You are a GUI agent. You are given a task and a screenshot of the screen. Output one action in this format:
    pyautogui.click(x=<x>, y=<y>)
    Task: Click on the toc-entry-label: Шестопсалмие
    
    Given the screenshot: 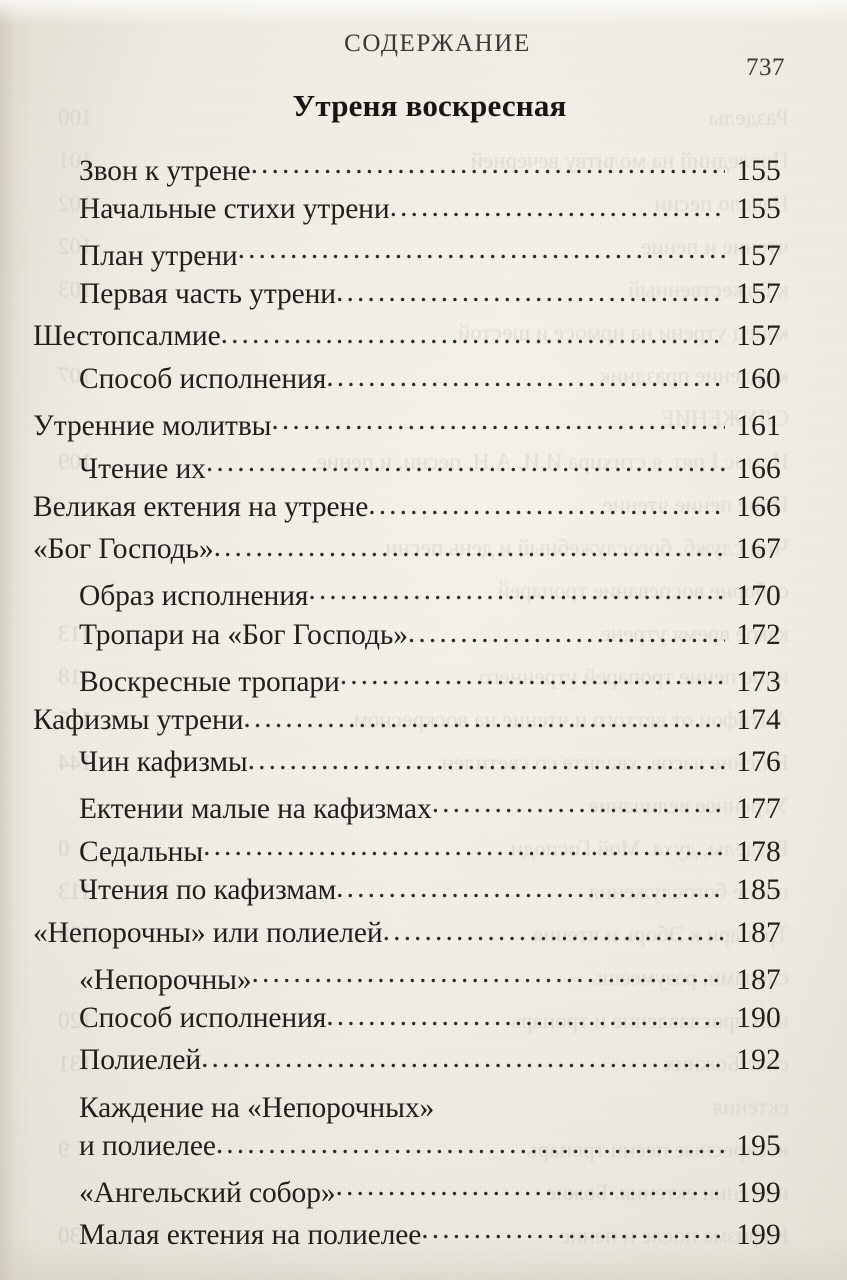 What is the action you would take?
    pyautogui.click(x=127, y=336)
    